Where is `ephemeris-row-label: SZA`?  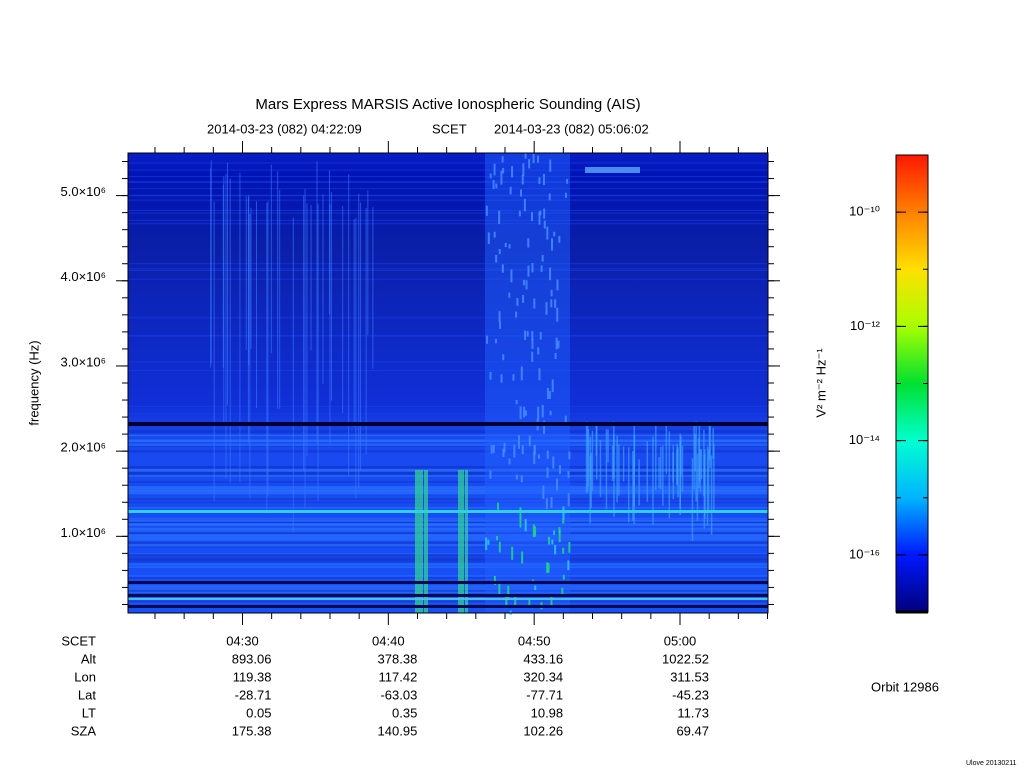 ephemeris-row-label: SZA is located at coordinates (84, 730).